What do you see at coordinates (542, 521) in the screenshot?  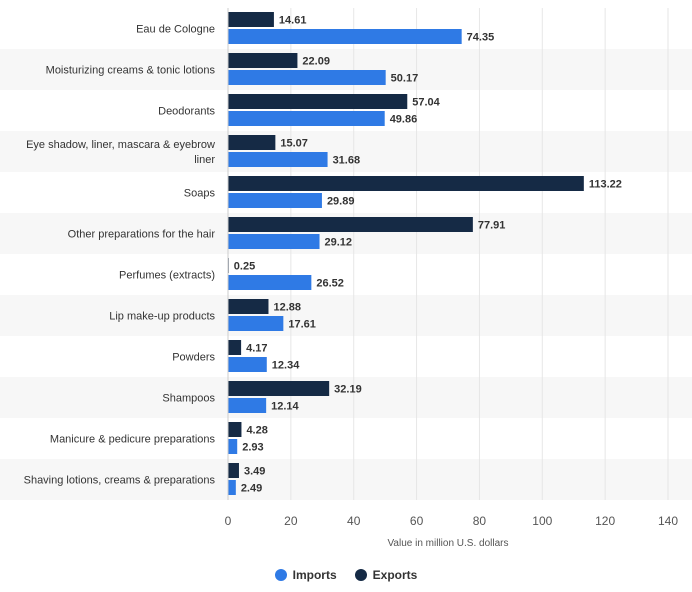 I see `x-tick-label: 100` at bounding box center [542, 521].